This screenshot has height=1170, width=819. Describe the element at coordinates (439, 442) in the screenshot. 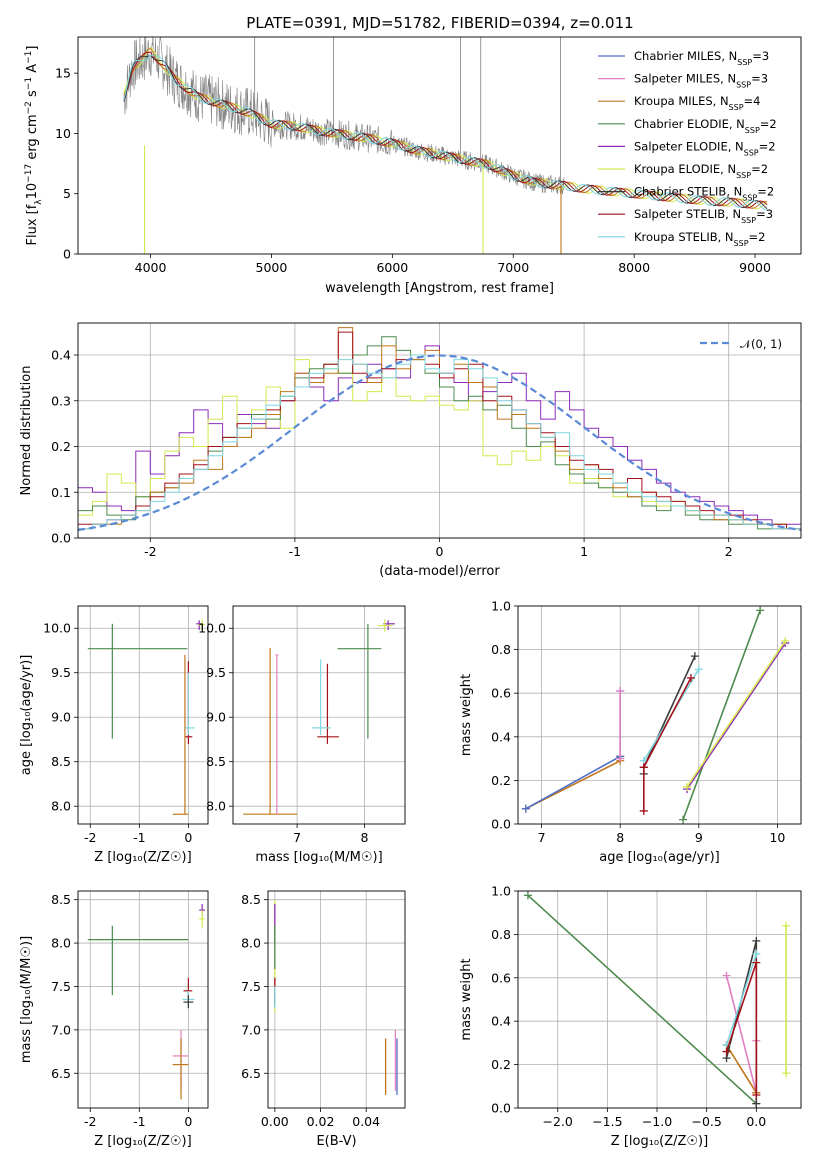

I see `histogram-step` at that location.